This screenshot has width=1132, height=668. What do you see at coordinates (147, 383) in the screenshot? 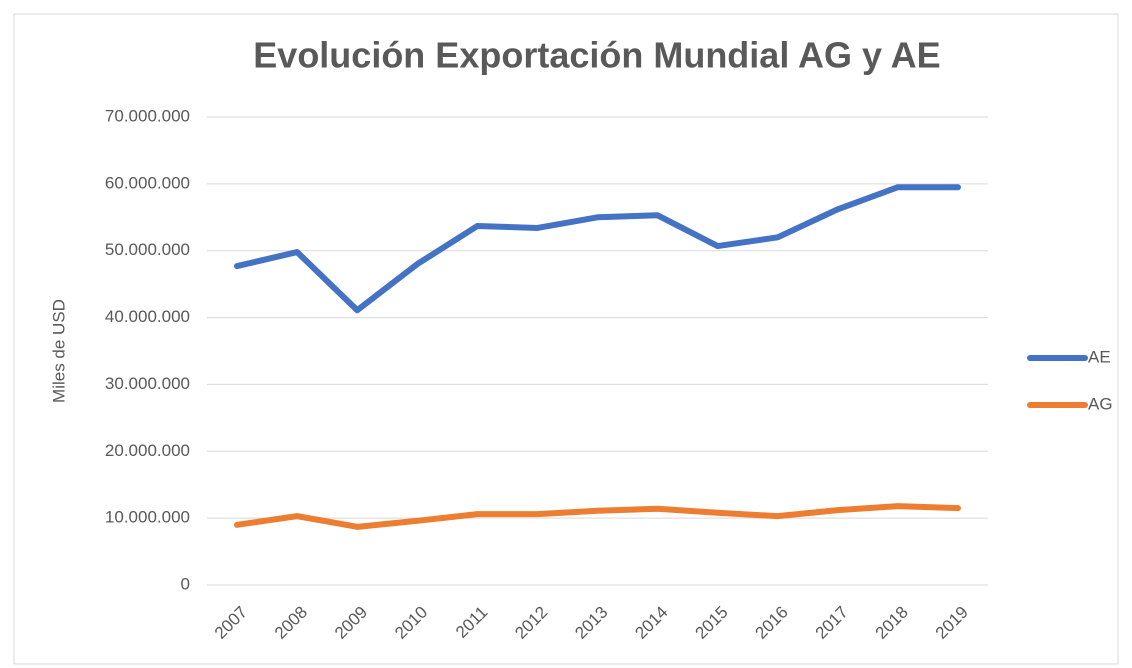
I see `y-tick-label: 30.000.000` at bounding box center [147, 383].